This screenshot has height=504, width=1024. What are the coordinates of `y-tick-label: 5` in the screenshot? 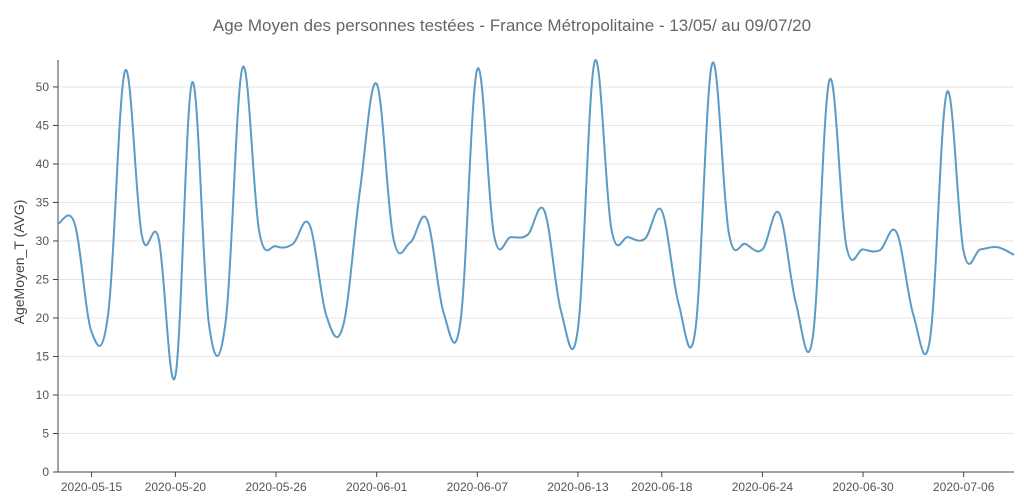 It's located at (45, 433).